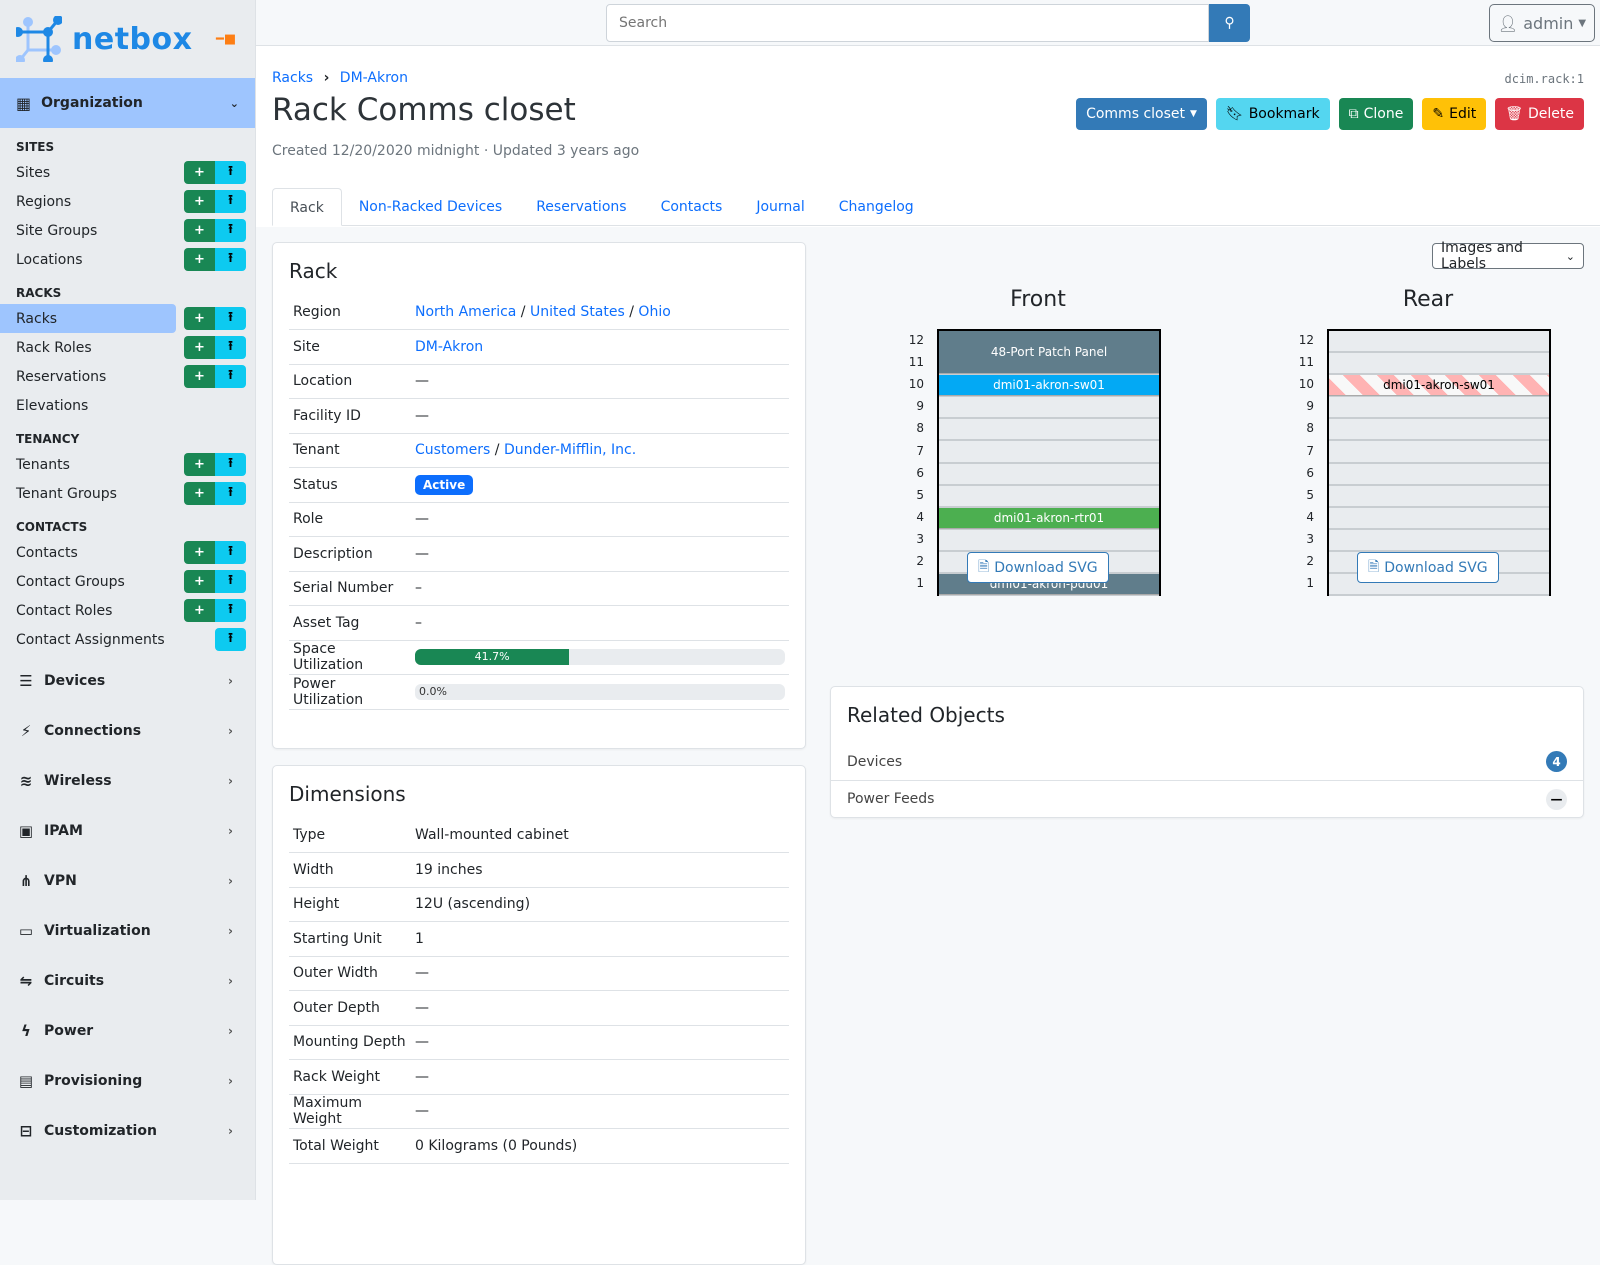 The width and height of the screenshot is (1600, 1265). Describe the element at coordinates (1207, 761) in the screenshot. I see `related-devices: Devices 4` at that location.